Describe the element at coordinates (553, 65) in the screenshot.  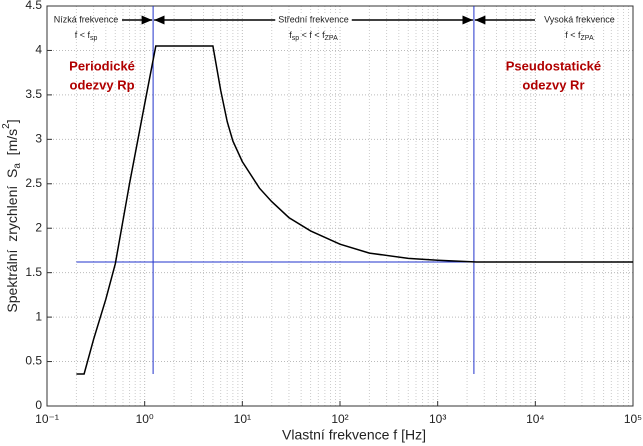
I see `region-label: Pseudostatické` at that location.